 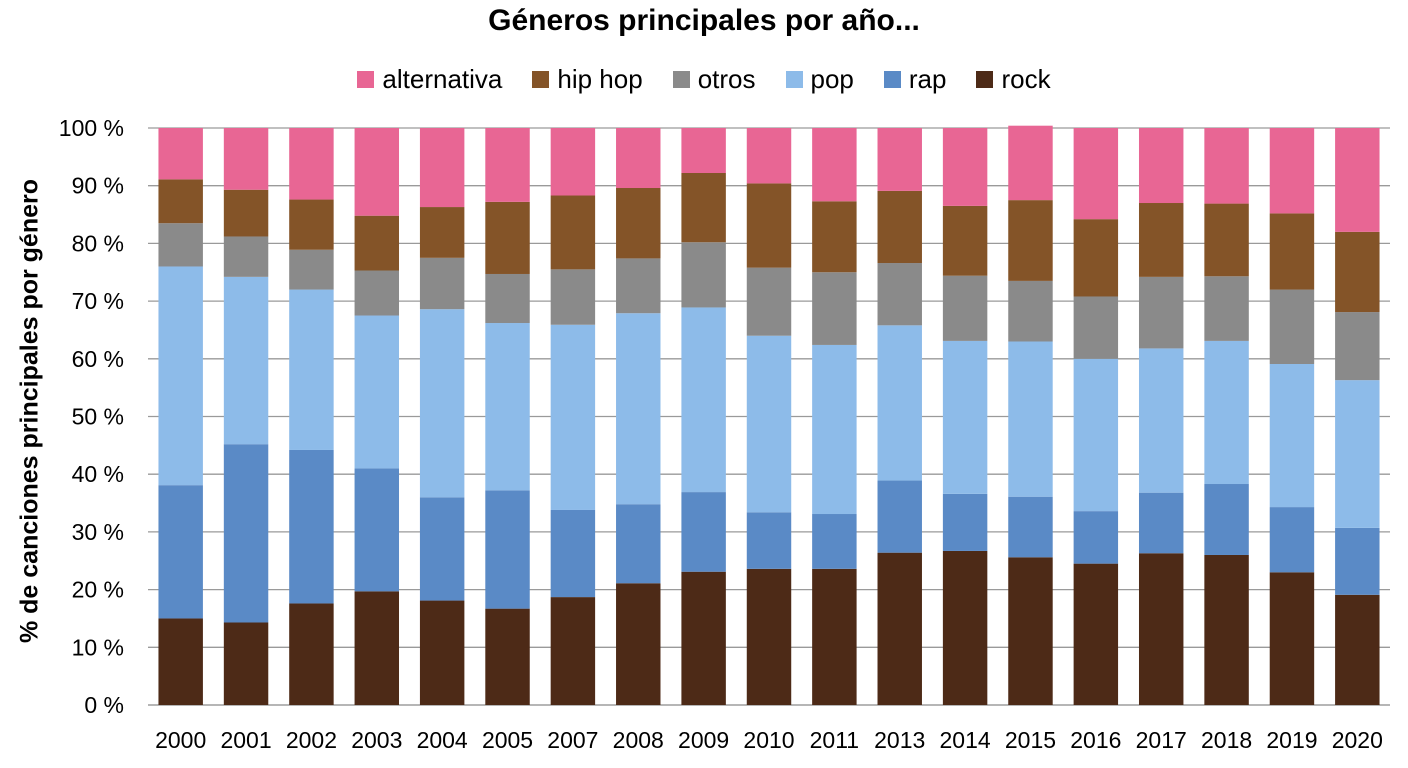 What do you see at coordinates (638, 409) in the screenshot?
I see `bar-segment-pop-2008` at bounding box center [638, 409].